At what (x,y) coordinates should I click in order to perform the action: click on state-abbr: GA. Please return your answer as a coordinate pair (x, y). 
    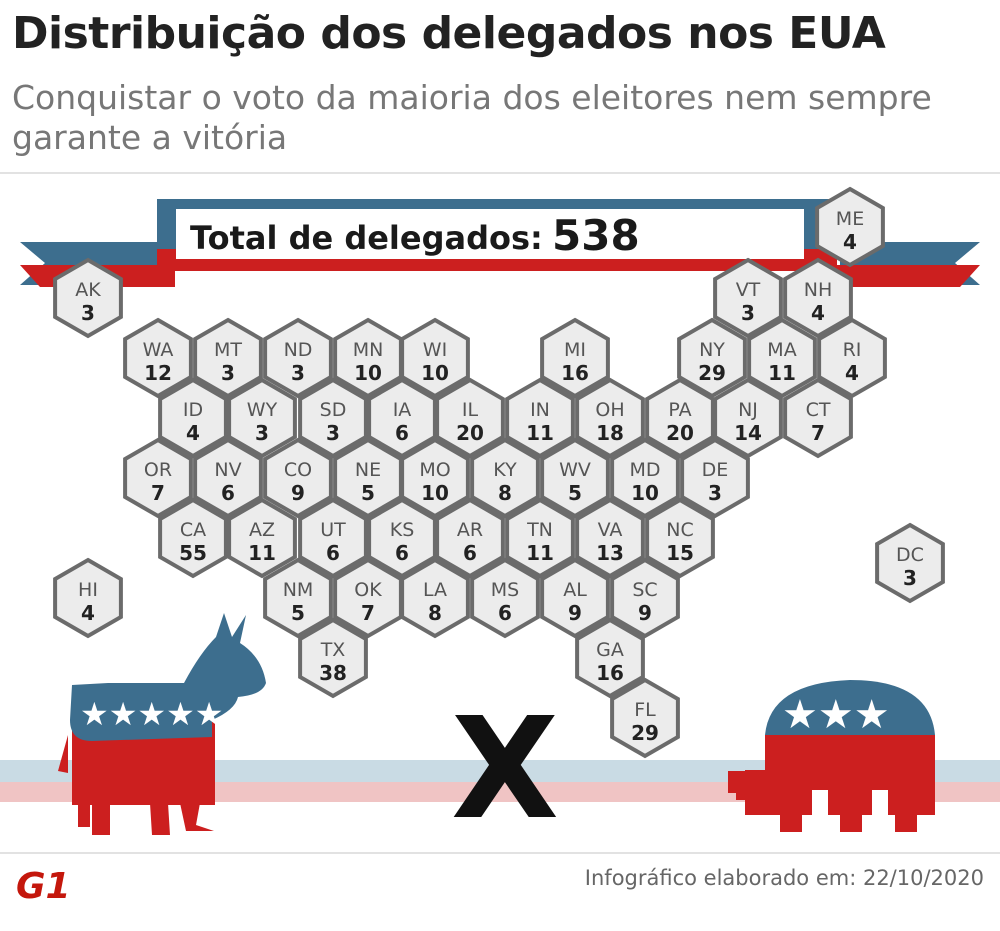
    Looking at the image, I should click on (610, 650).